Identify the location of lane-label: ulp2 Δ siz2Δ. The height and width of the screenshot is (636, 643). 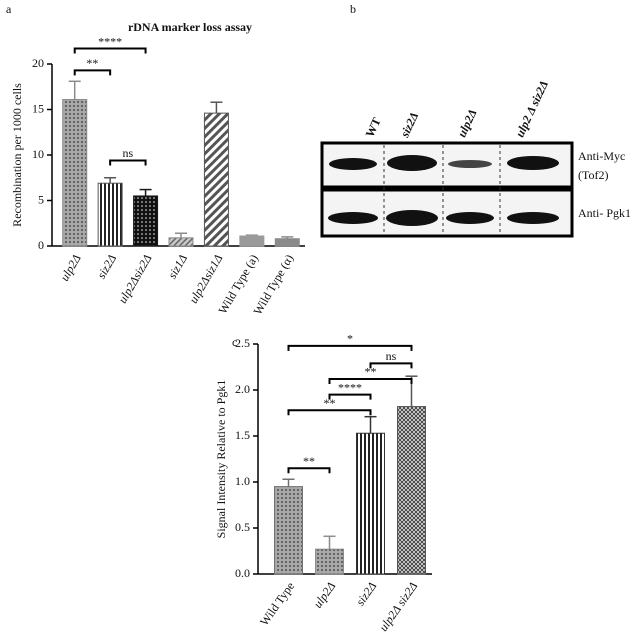
(532, 108).